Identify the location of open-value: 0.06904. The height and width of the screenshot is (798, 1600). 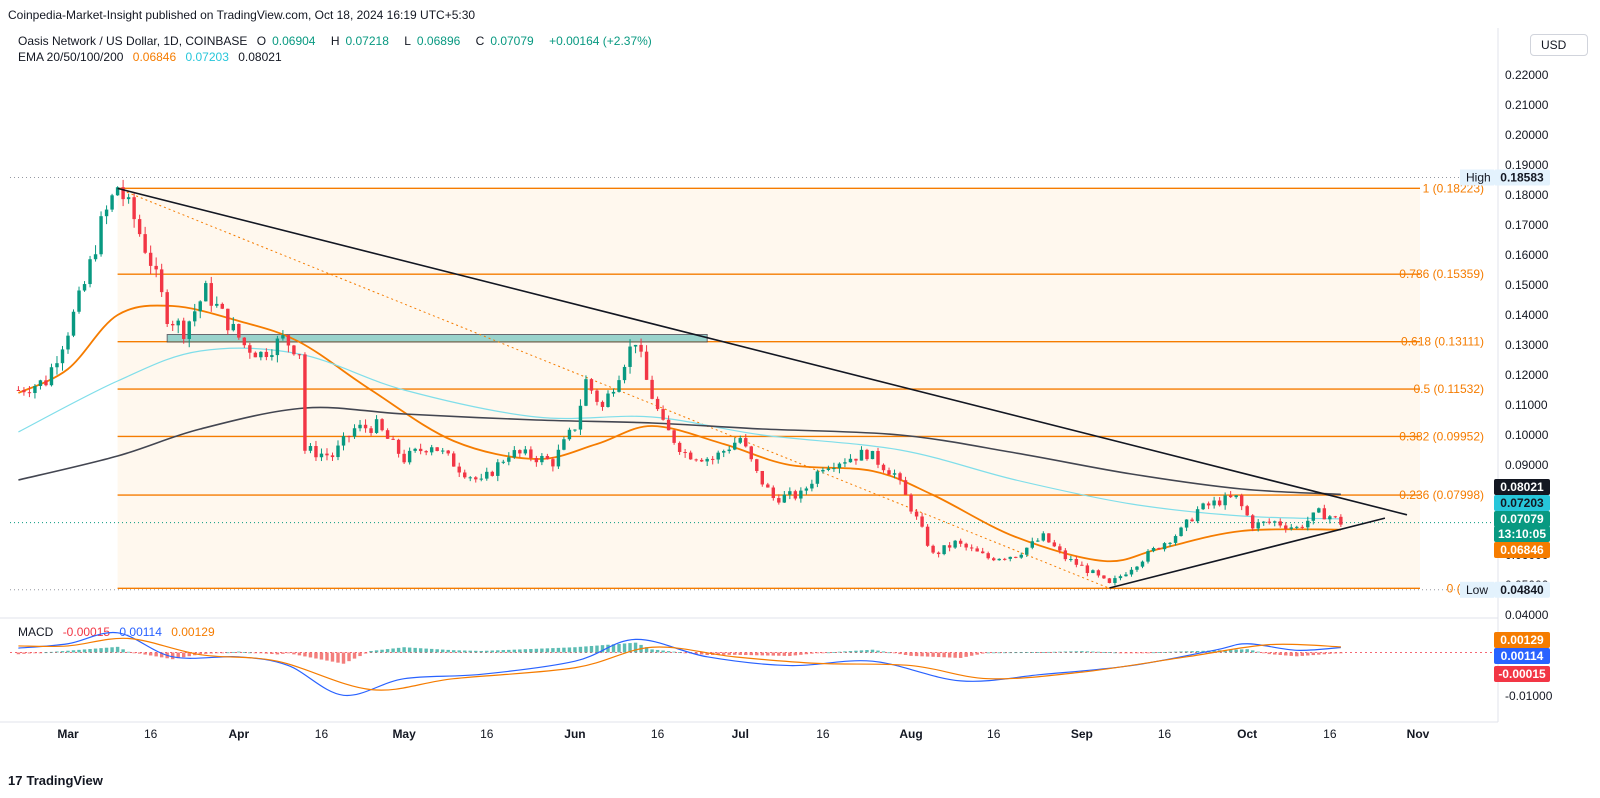
(294, 41).